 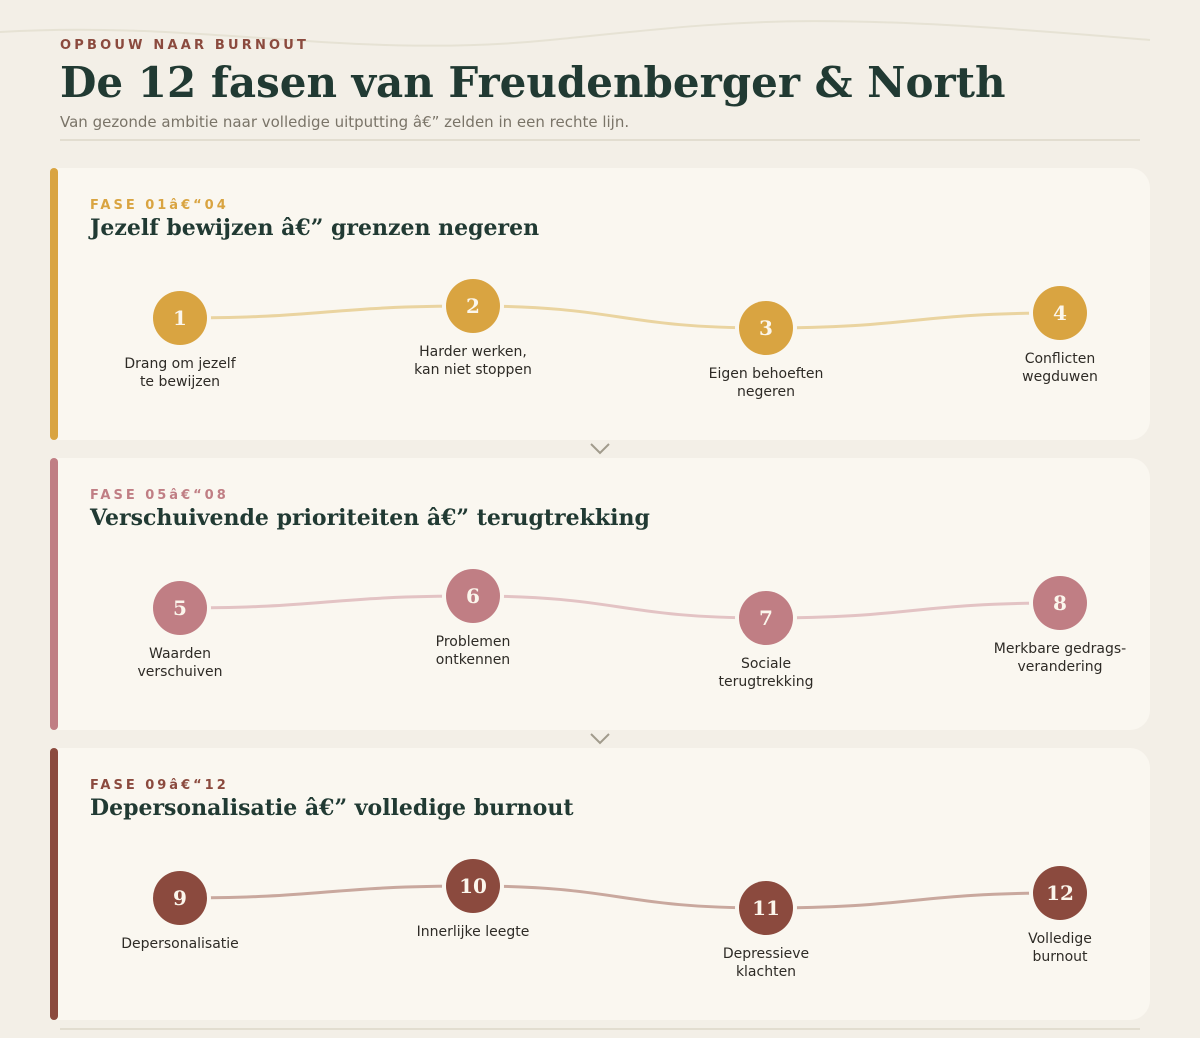 I want to click on stage-number-badge: 7, so click(x=766, y=618).